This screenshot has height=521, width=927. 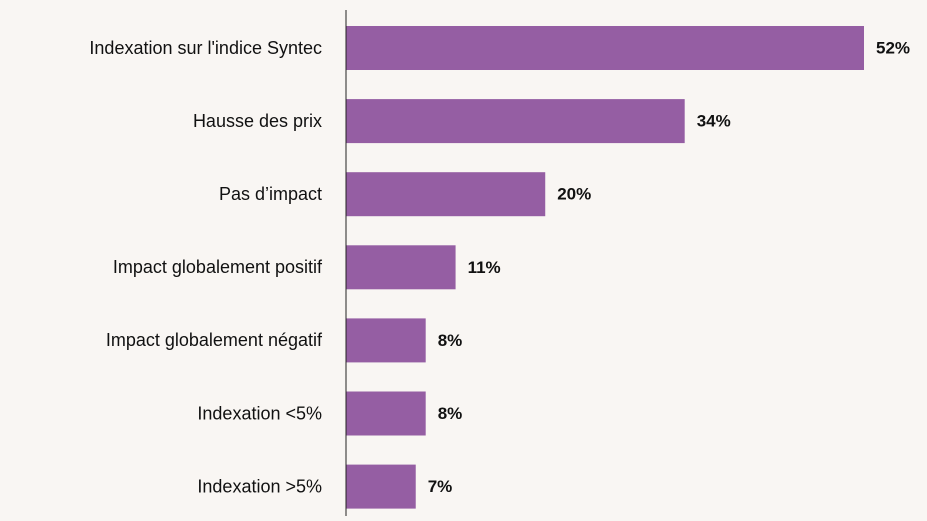 I want to click on y-tick-label: Impact globalement négatif, so click(x=214, y=340).